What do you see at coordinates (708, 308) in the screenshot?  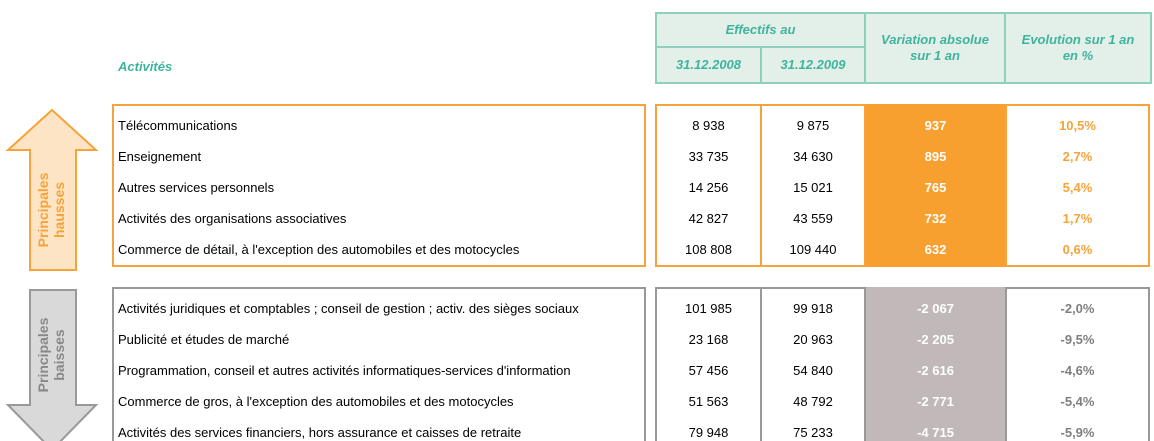 I see `value-2008: 101 985` at bounding box center [708, 308].